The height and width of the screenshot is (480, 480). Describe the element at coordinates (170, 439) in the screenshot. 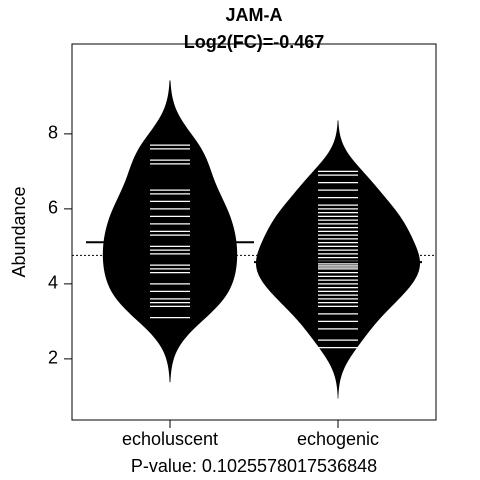

I see `x-tick-label: echoluscent` at that location.